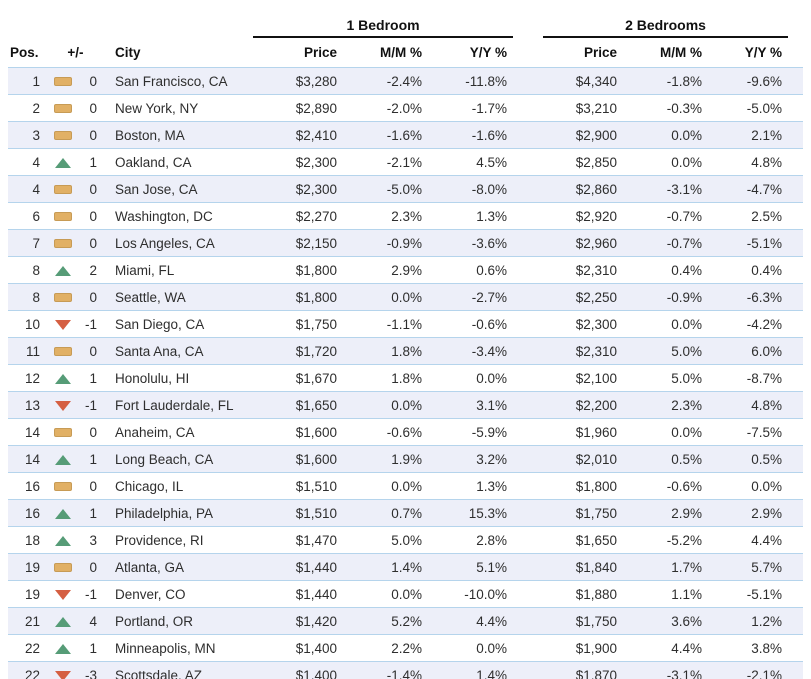 Image resolution: width=811 pixels, height=679 pixels. I want to click on col-header-1br-price: Price, so click(298, 52).